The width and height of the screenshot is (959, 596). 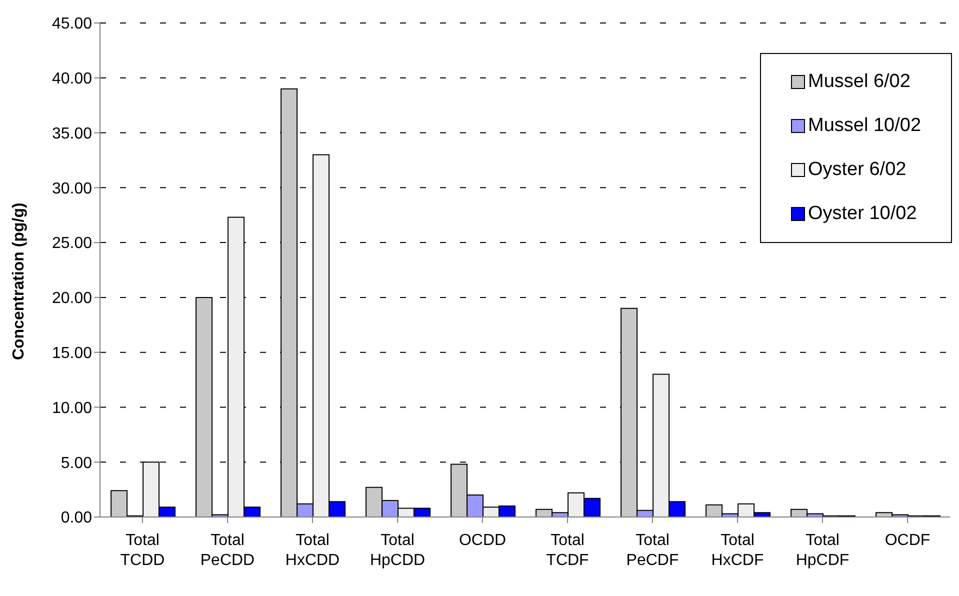 What do you see at coordinates (72, 243) in the screenshot?
I see `y-tick-label: 25.00` at bounding box center [72, 243].